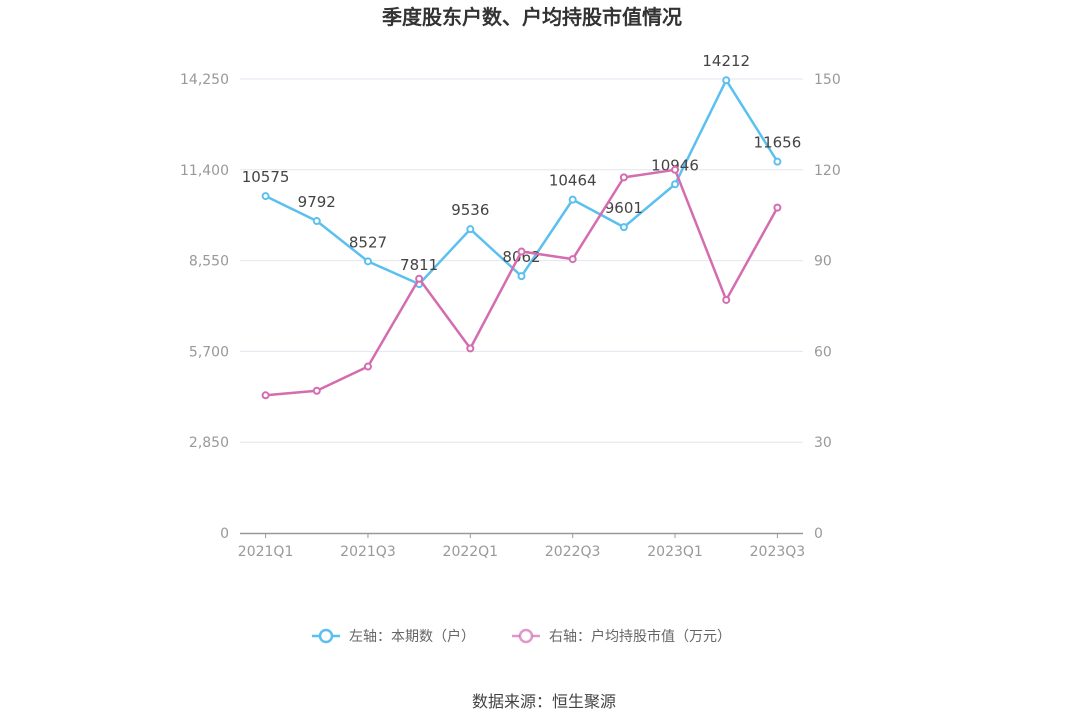 The height and width of the screenshot is (728, 1089). What do you see at coordinates (640, 636) in the screenshot?
I see `legend-label: 右轴：户均持股市值（万元）` at bounding box center [640, 636].